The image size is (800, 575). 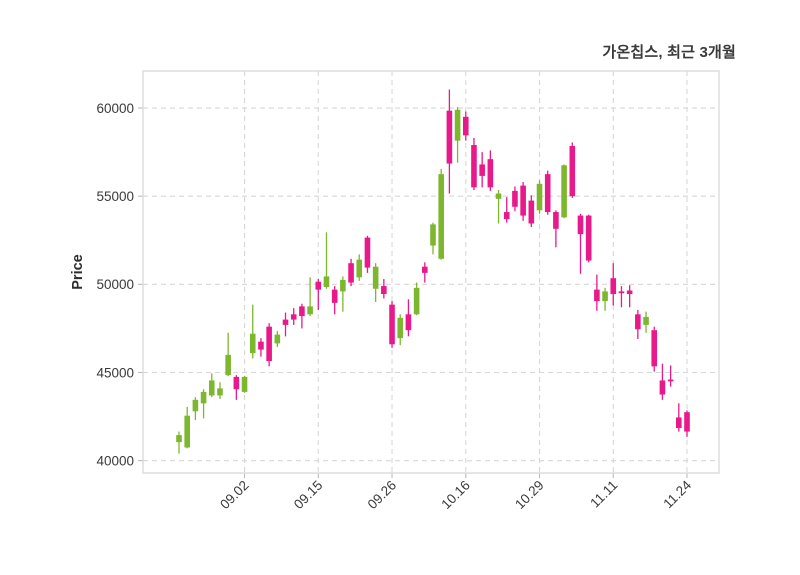 What do you see at coordinates (115, 284) in the screenshot?
I see `y-tick-label: 50000` at bounding box center [115, 284].